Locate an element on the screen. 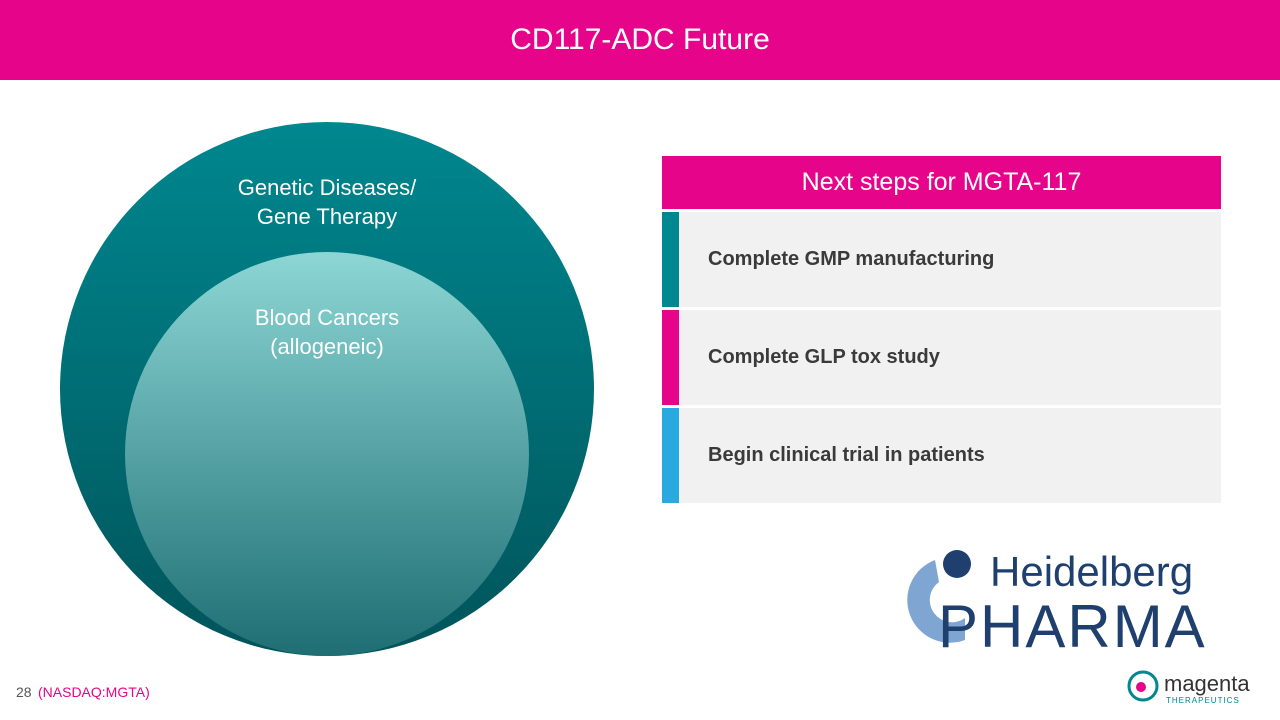 This screenshot has width=1280, height=720. step-text: Complete GLP tox study is located at coordinates (824, 357).